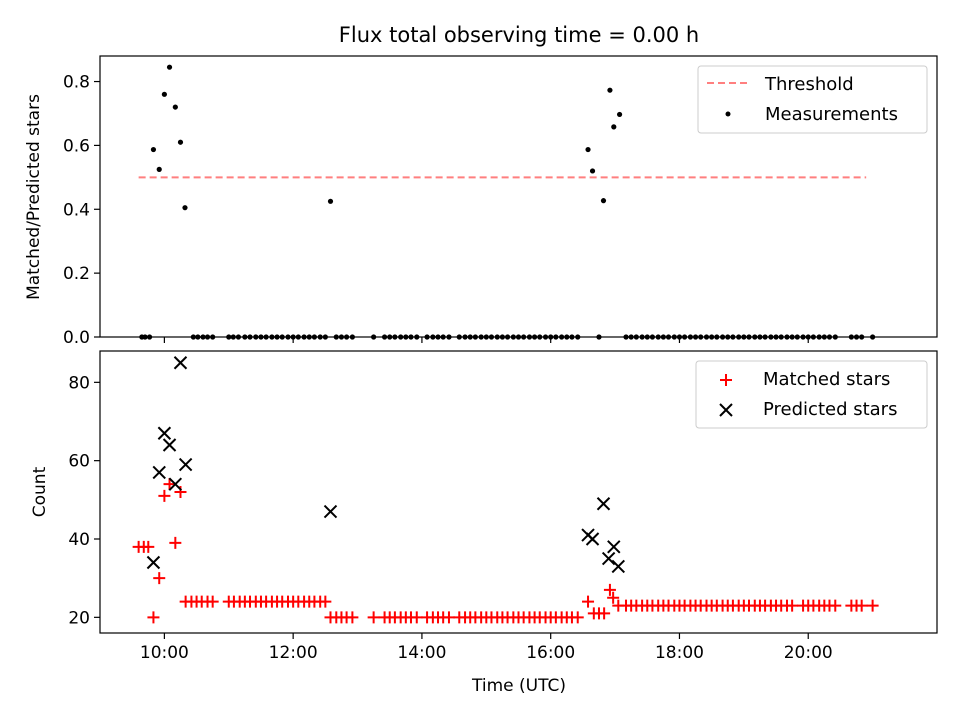 The height and width of the screenshot is (720, 960). What do you see at coordinates (831, 114) in the screenshot?
I see `measurements-legend-label: Measurements` at bounding box center [831, 114].